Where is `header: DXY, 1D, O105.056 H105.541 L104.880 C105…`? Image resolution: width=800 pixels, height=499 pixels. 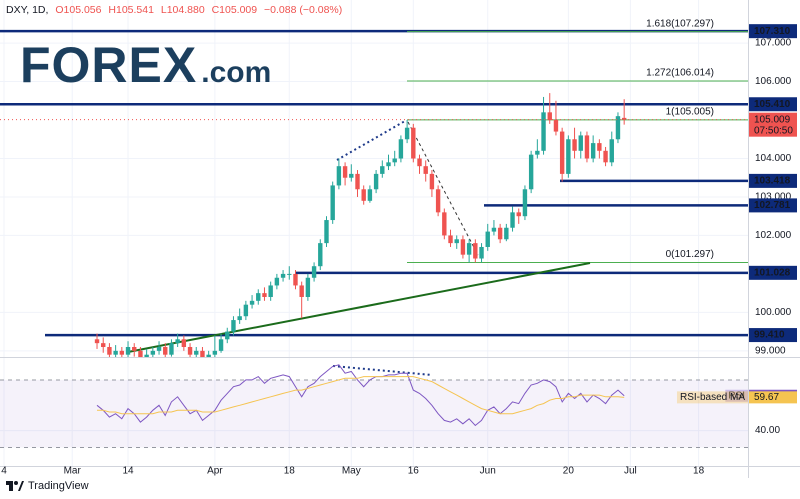
header: DXY, 1D, O105.056 H105.541 L104.880 C105… is located at coordinates (176, 10).